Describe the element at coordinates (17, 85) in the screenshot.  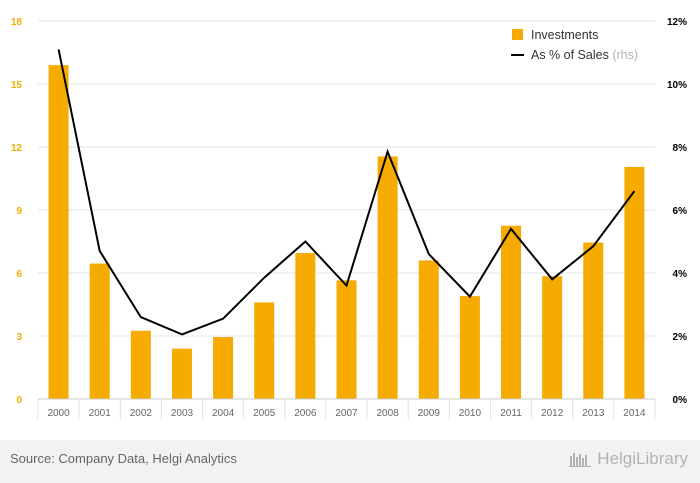
I see `left-axis-tick-label: 15` at that location.